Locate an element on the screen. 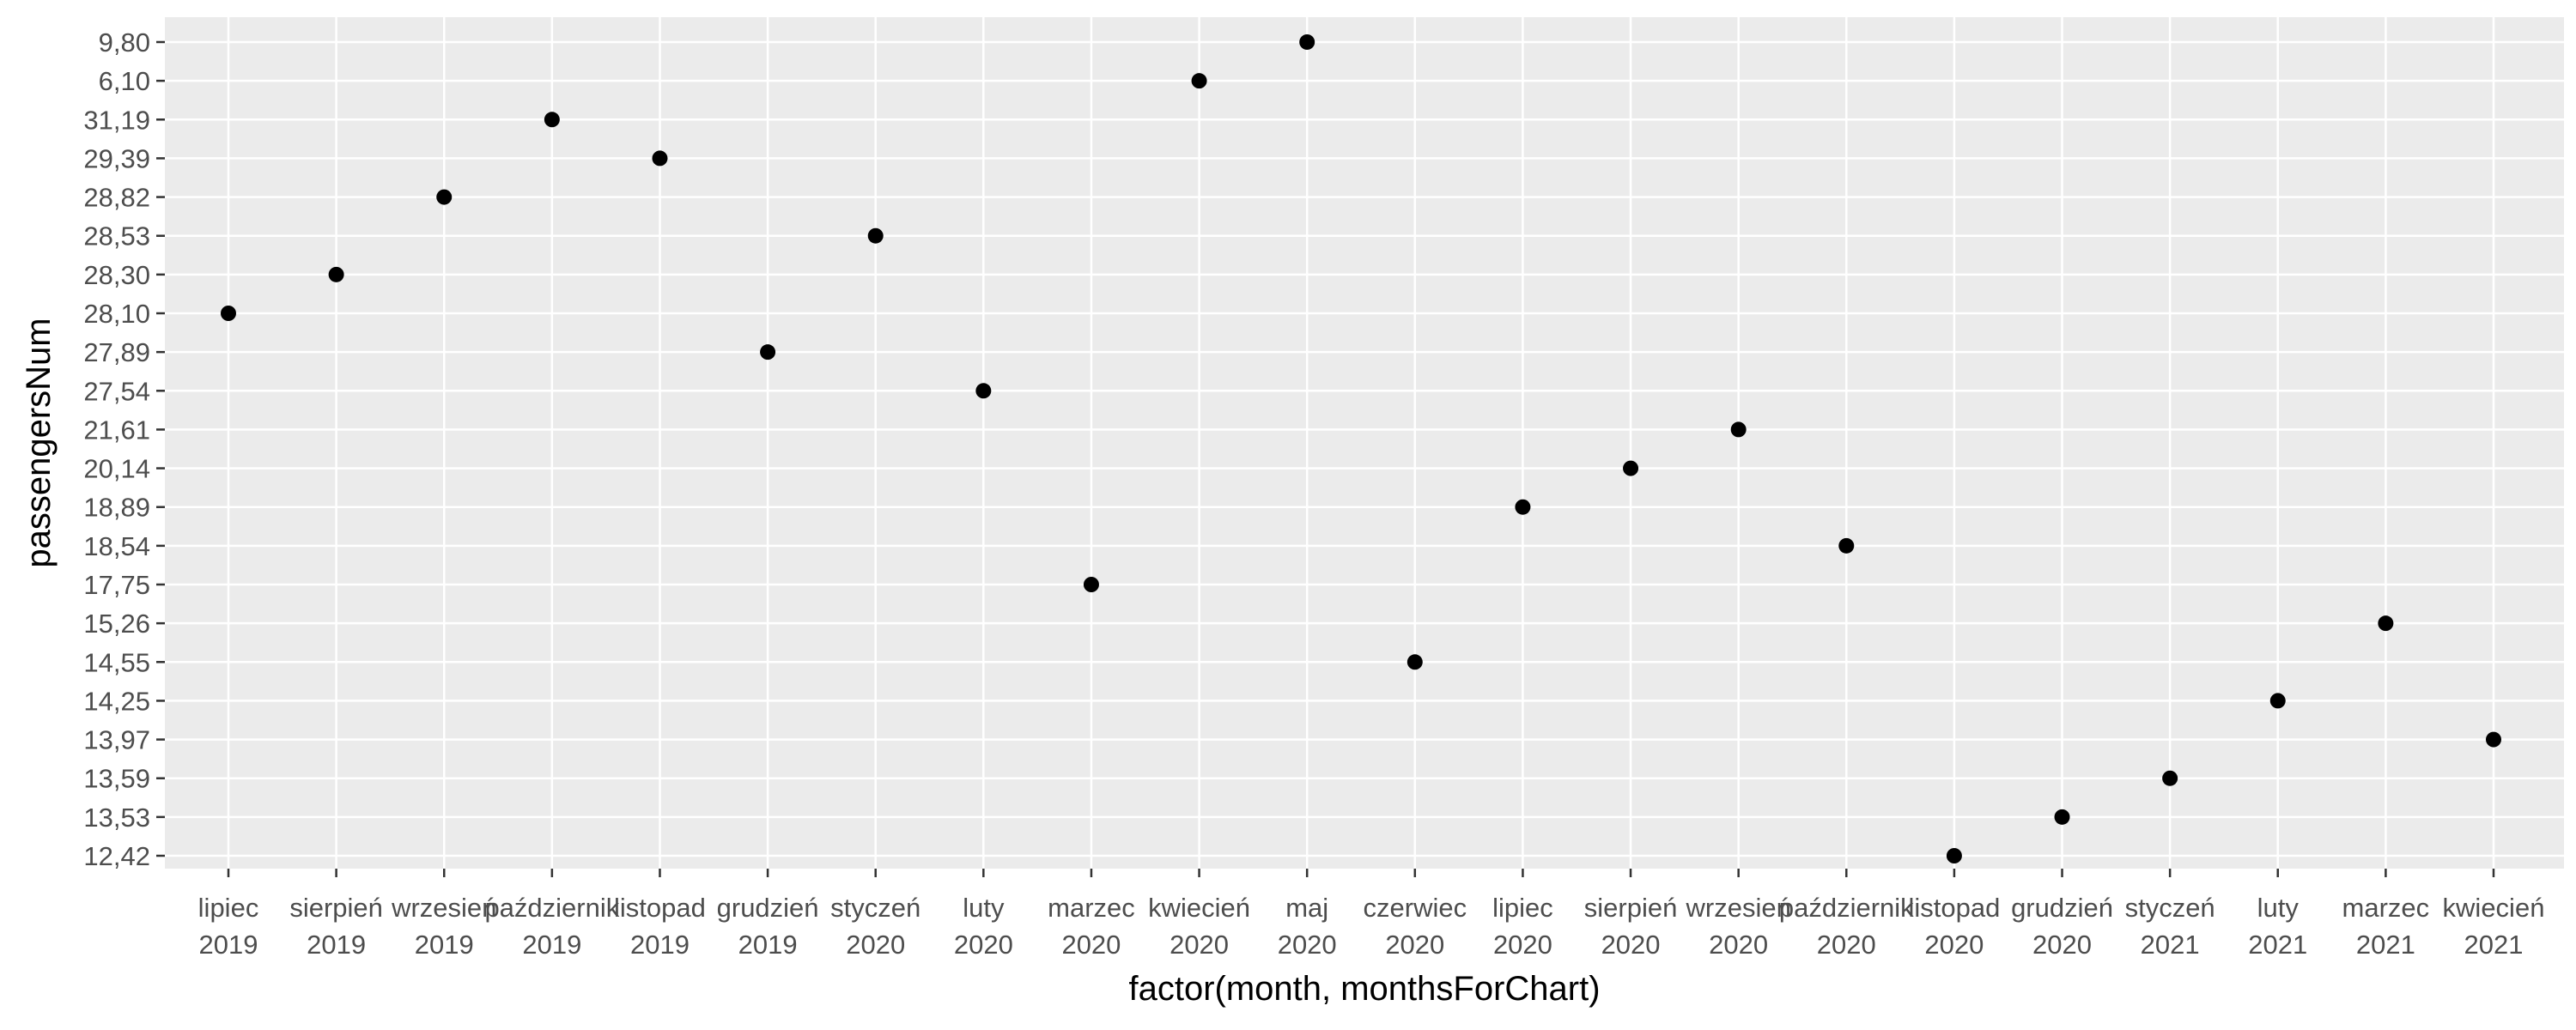 The width and height of the screenshot is (2576, 1030). y-tick-label: 6,10 is located at coordinates (124, 81).